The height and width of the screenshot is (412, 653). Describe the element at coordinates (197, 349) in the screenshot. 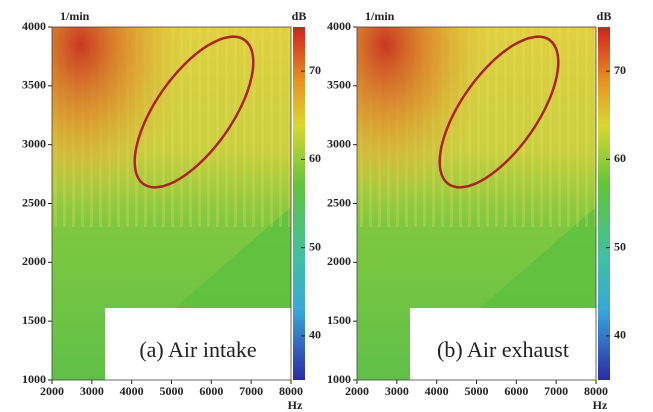

I see `annotation: (a) Air intake` at that location.